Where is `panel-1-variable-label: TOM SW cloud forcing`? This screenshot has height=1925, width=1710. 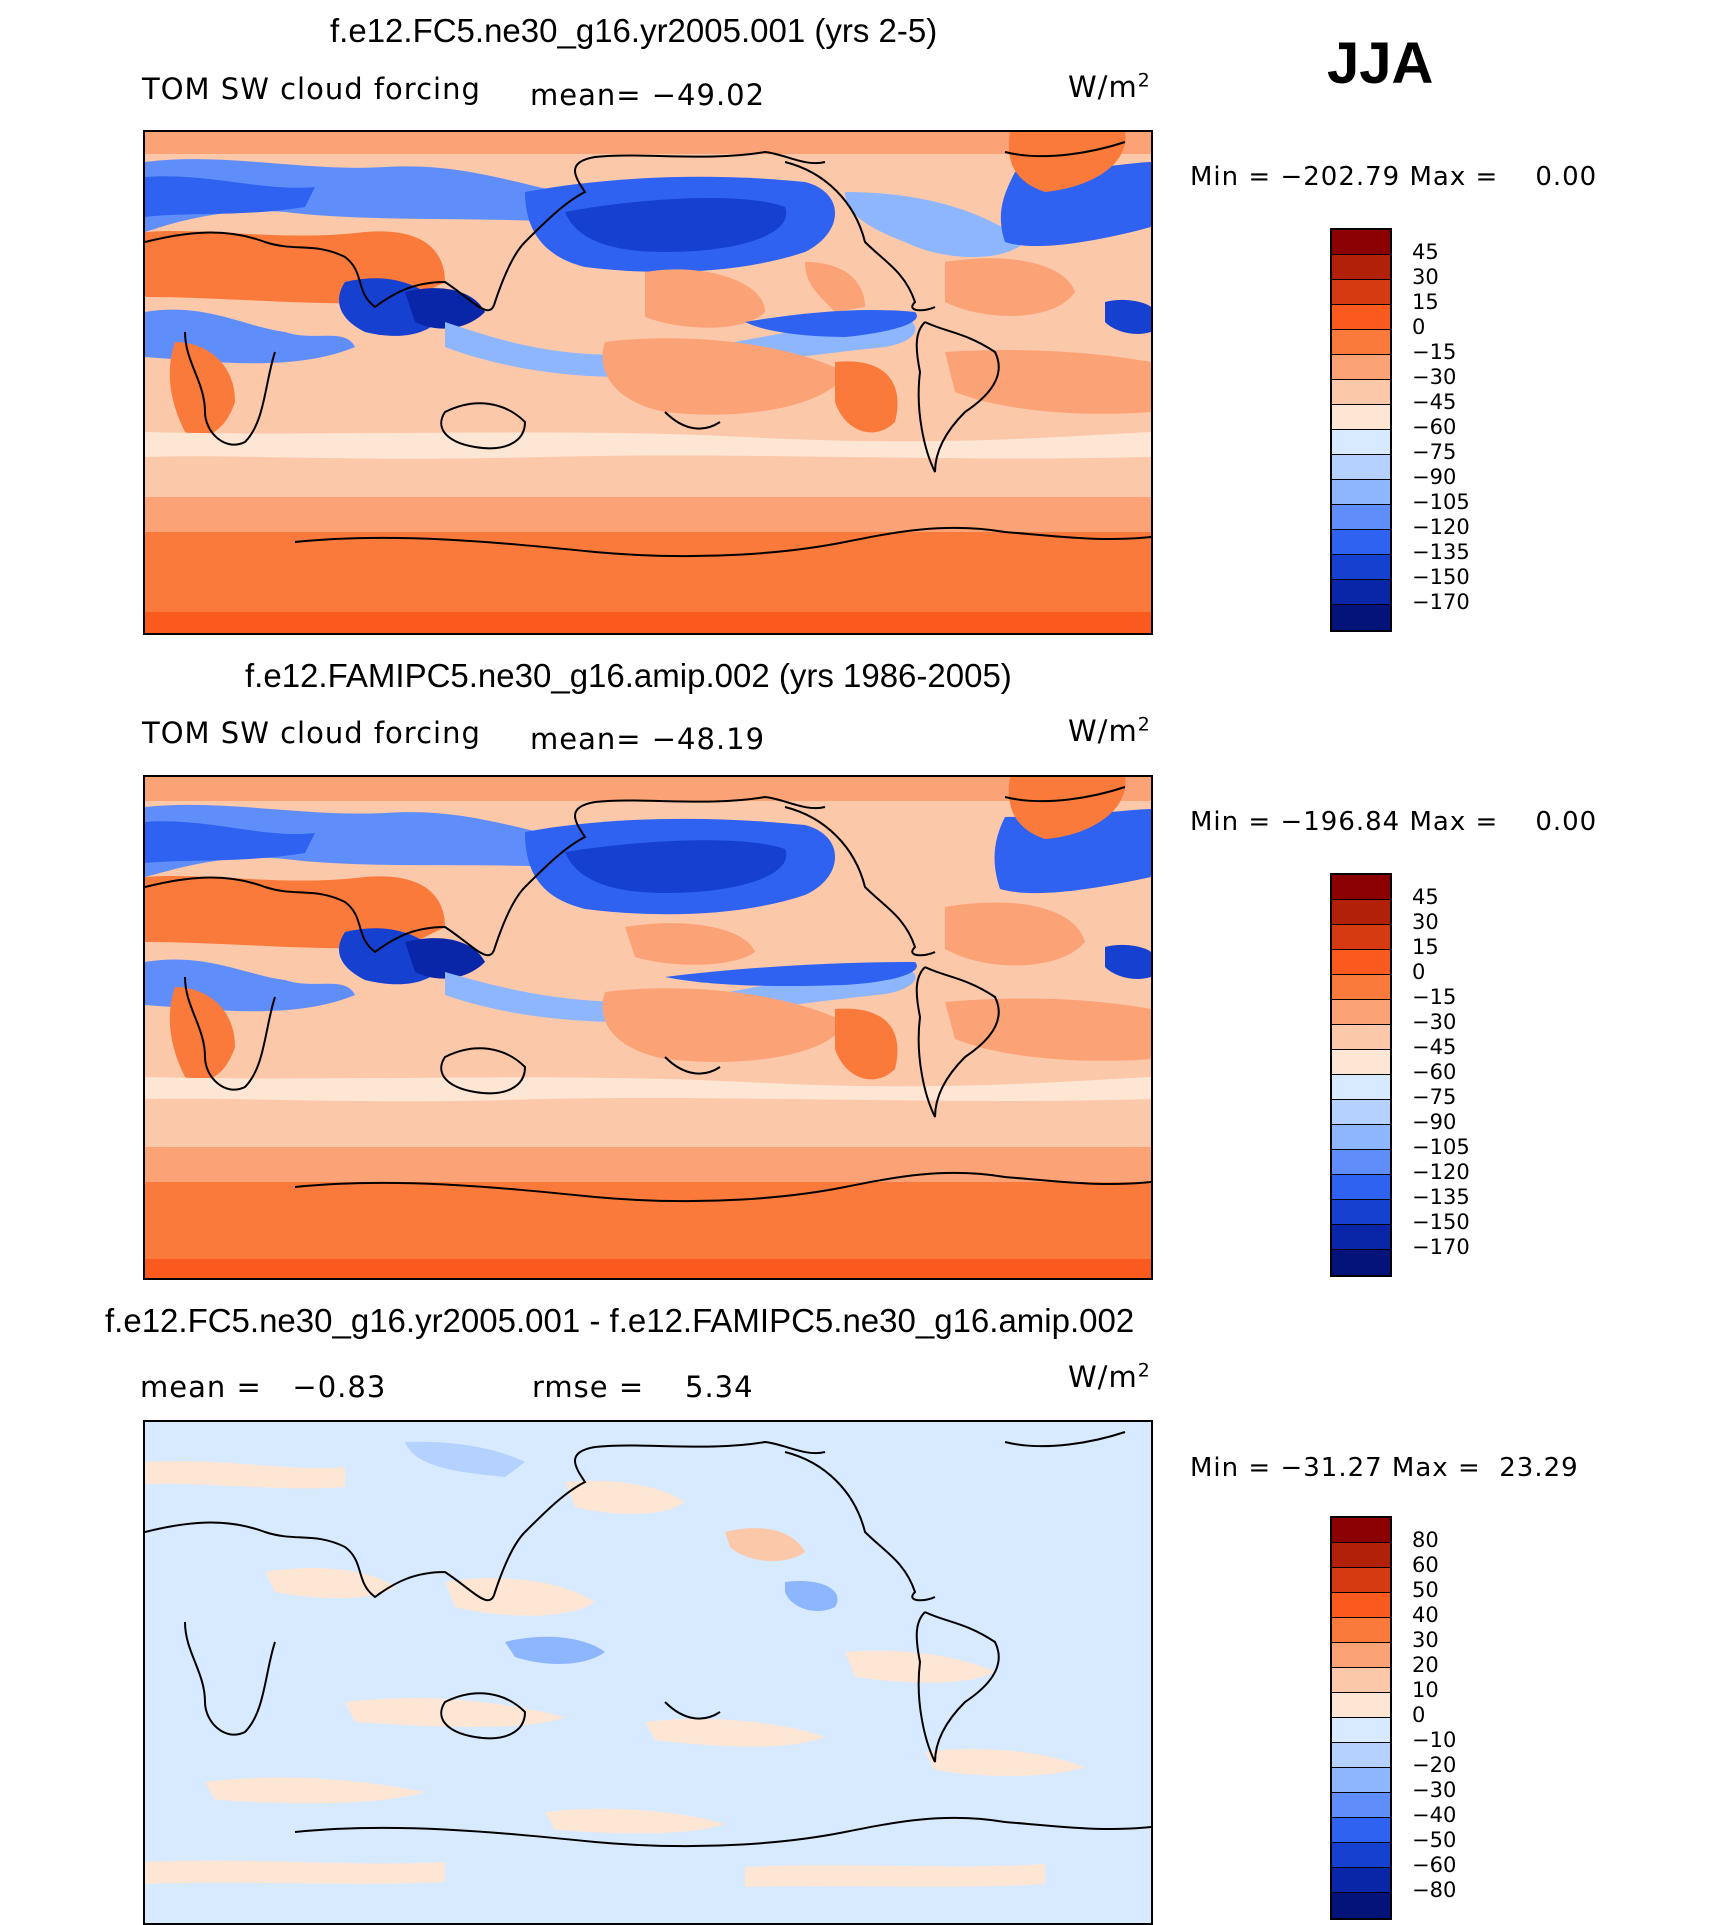
panel-1-variable-label: TOM SW cloud forcing is located at coordinates (311, 89).